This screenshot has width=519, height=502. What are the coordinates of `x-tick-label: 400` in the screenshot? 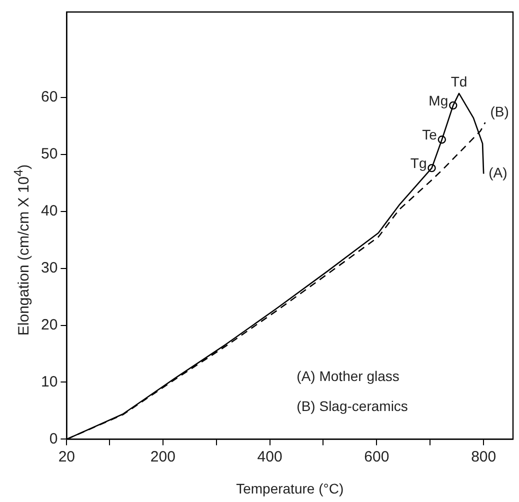 It's located at (269, 457).